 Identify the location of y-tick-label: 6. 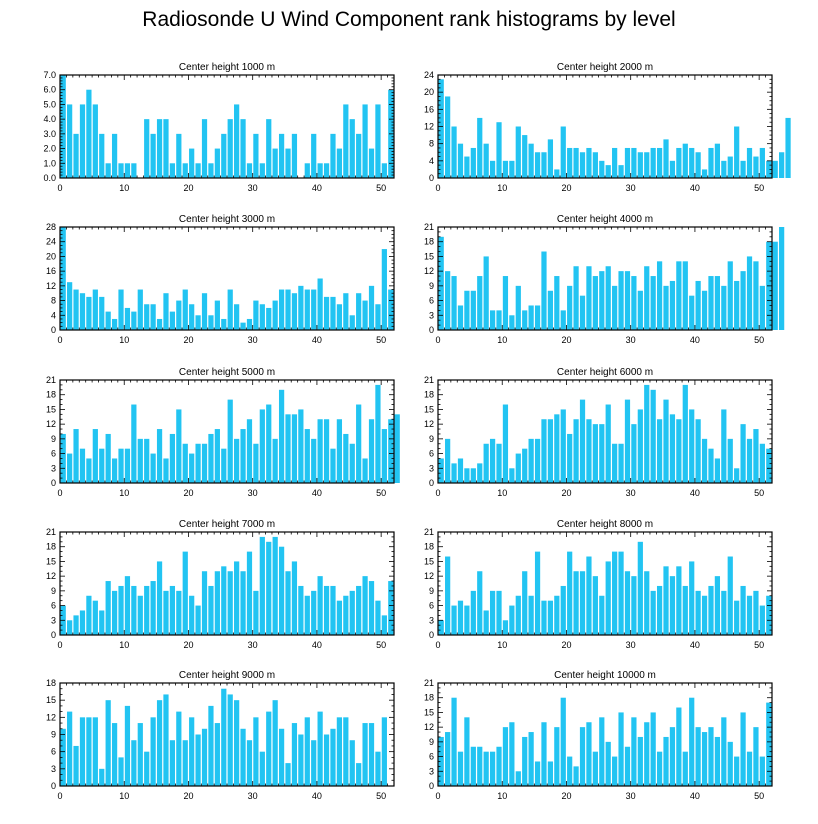
(431, 301).